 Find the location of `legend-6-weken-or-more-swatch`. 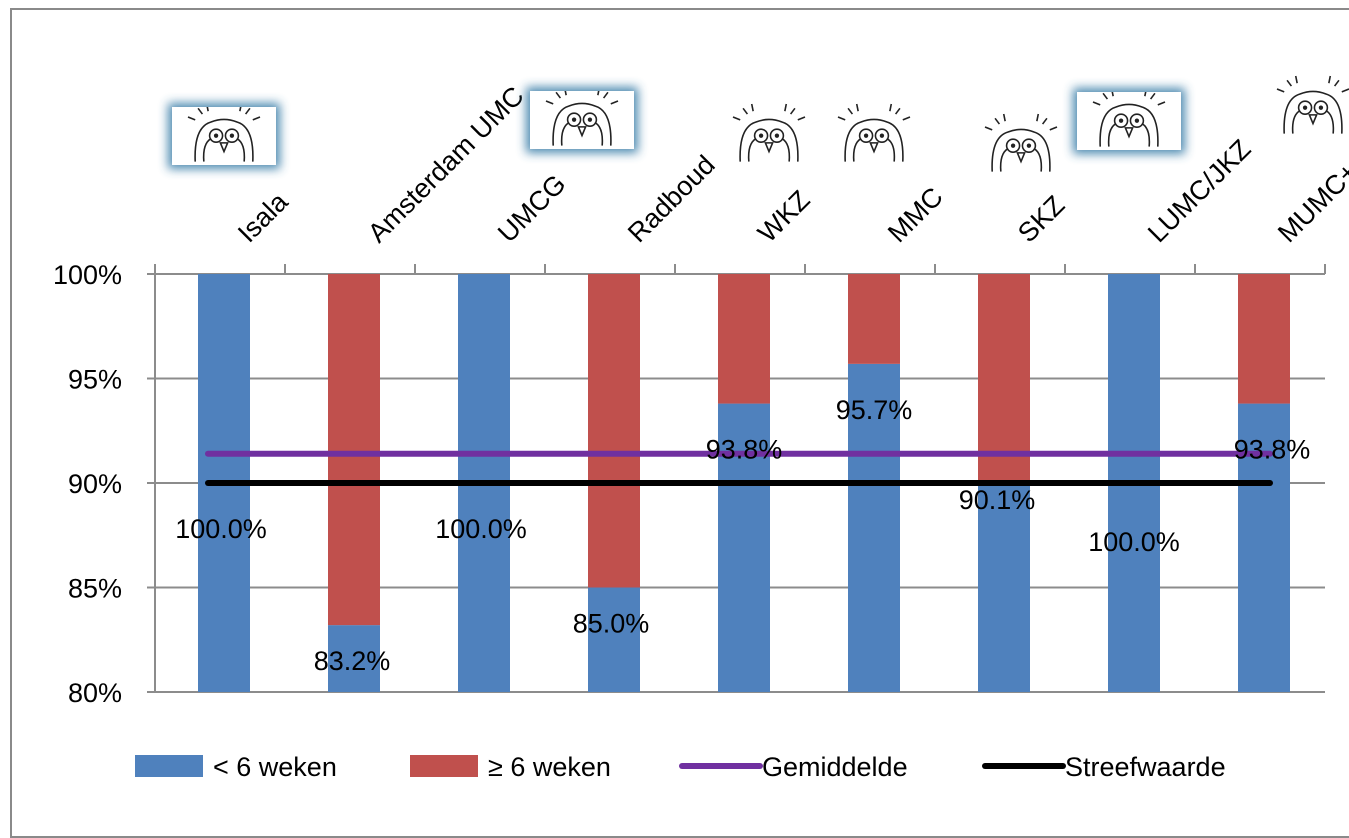

legend-6-weken-or-more-swatch is located at coordinates (444, 766).